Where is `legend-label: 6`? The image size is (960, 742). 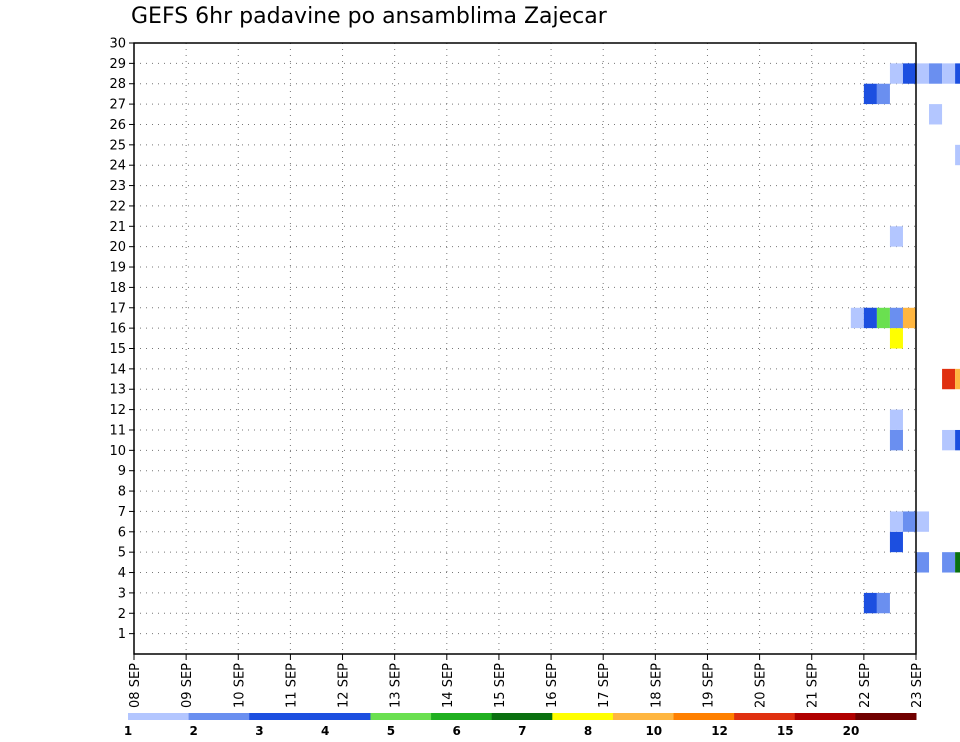 legend-label: 6 is located at coordinates (456, 731).